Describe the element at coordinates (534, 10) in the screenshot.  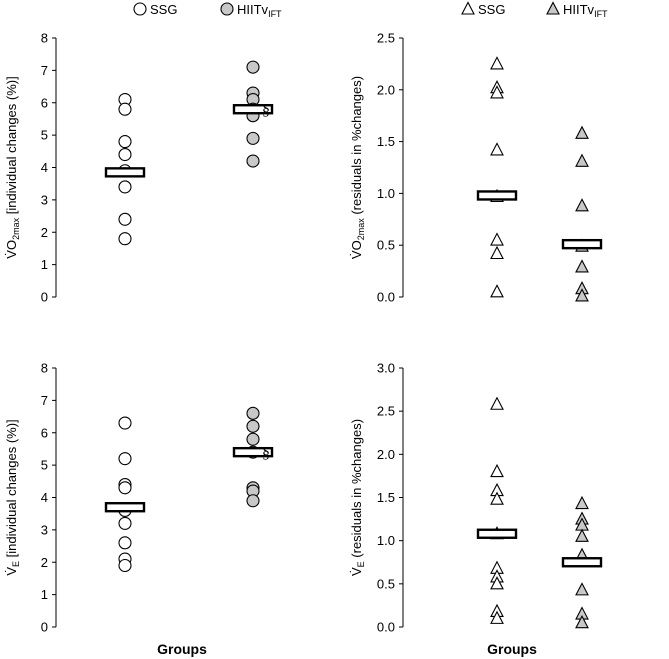
I see `legend-right: SSG HIITvIFT` at that location.